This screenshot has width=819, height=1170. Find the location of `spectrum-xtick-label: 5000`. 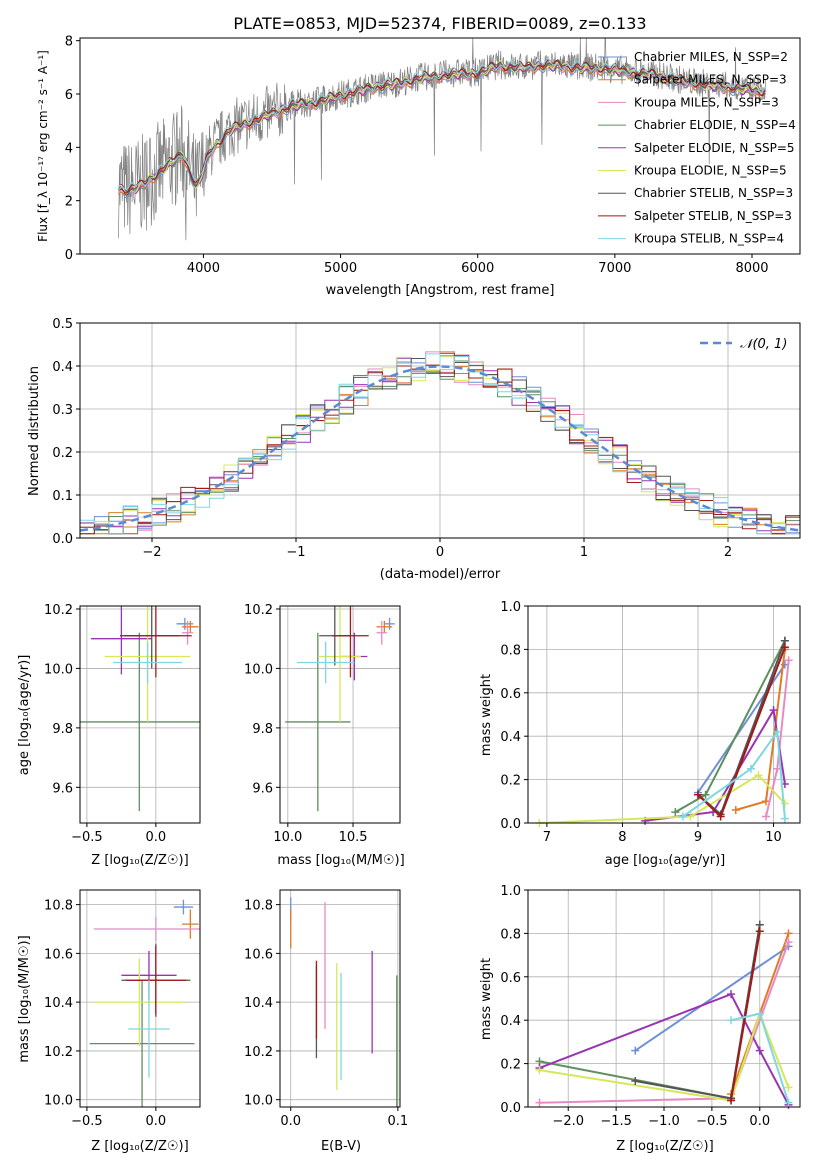

spectrum-xtick-label: 5000 is located at coordinates (340, 268).